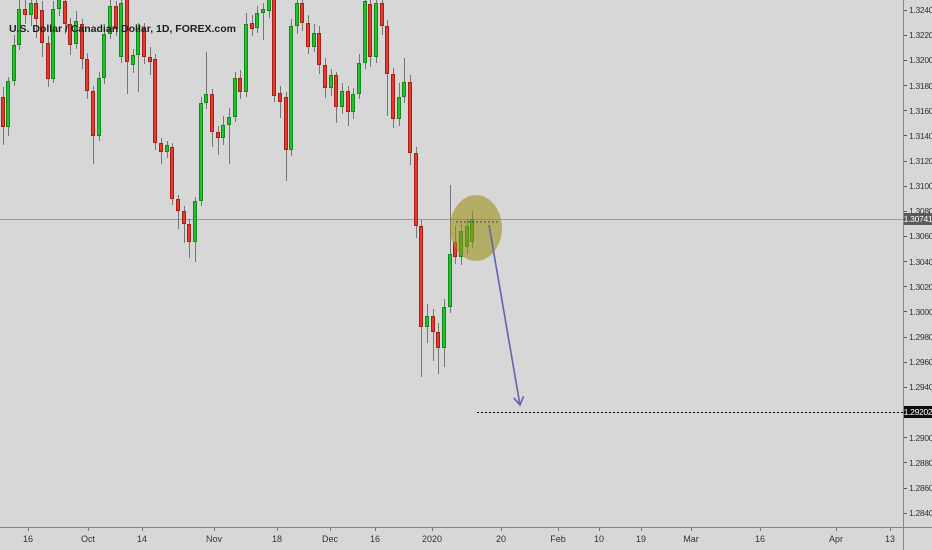 The width and height of the screenshot is (932, 550). What do you see at coordinates (918, 438) in the screenshot?
I see `price-tick-label: 1.29000` at bounding box center [918, 438].